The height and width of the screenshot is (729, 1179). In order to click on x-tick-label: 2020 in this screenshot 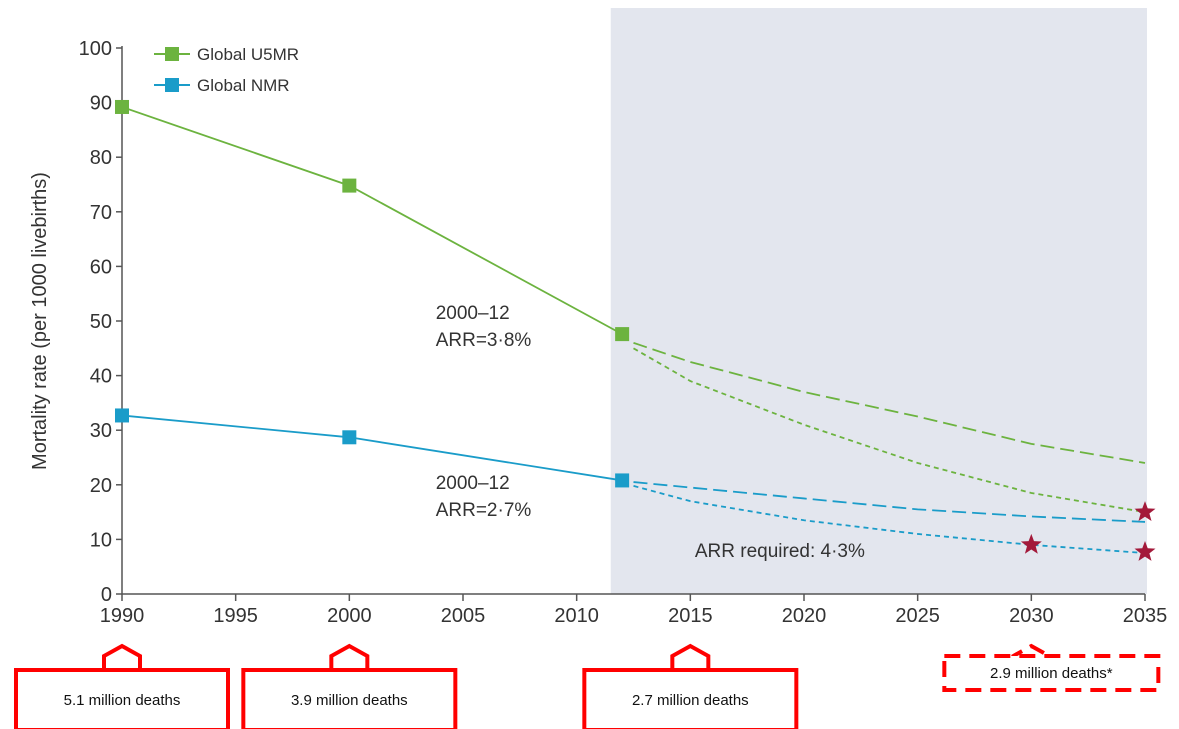, I will do `click(804, 616)`.